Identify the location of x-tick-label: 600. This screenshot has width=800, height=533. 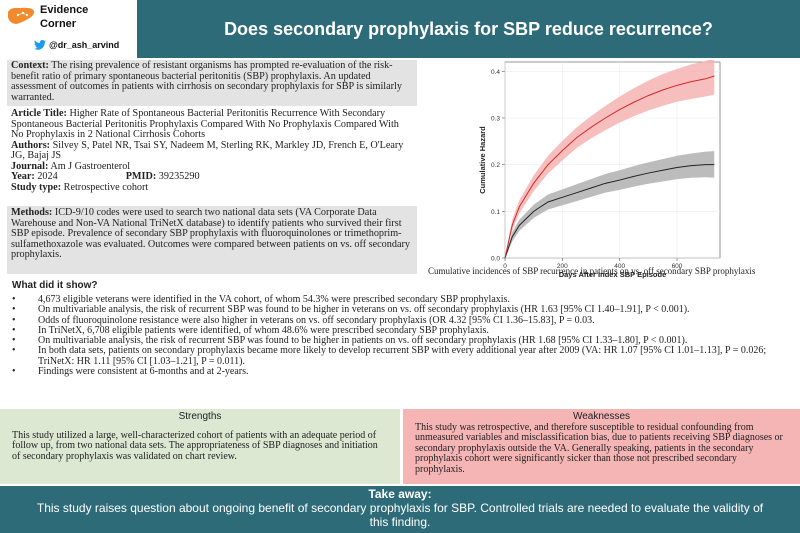
(677, 266).